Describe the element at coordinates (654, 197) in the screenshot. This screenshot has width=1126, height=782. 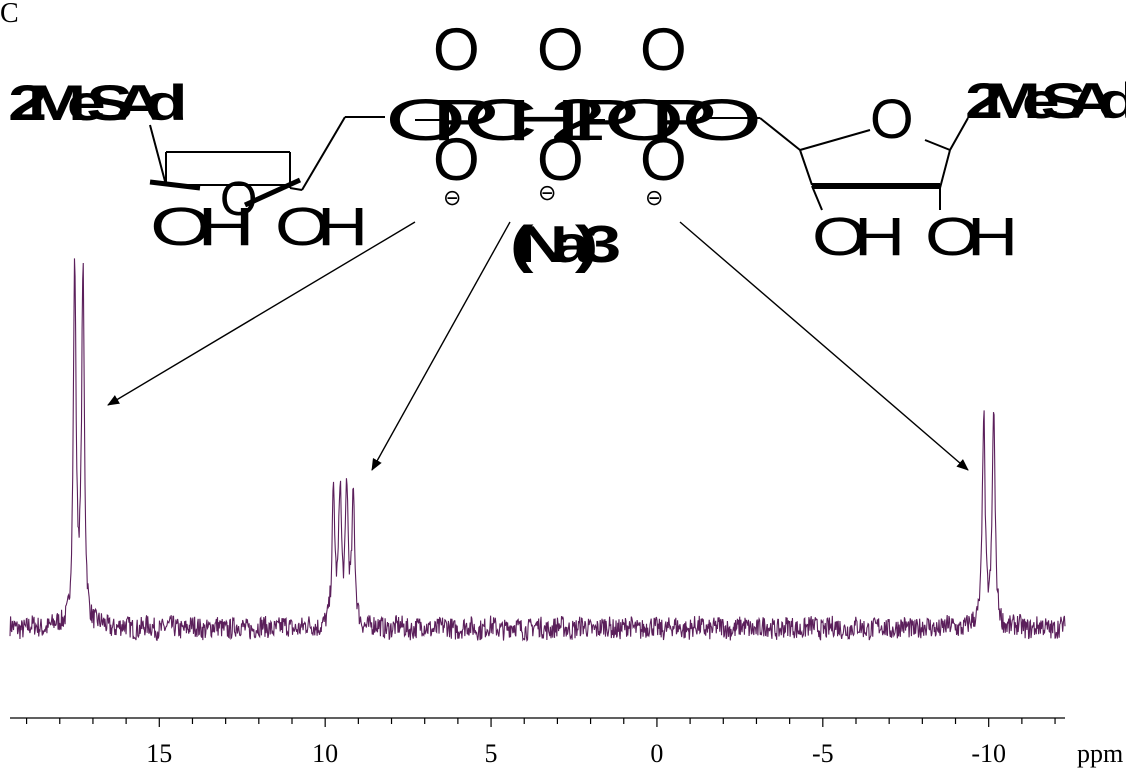
I see `charge-3: ⊖` at that location.